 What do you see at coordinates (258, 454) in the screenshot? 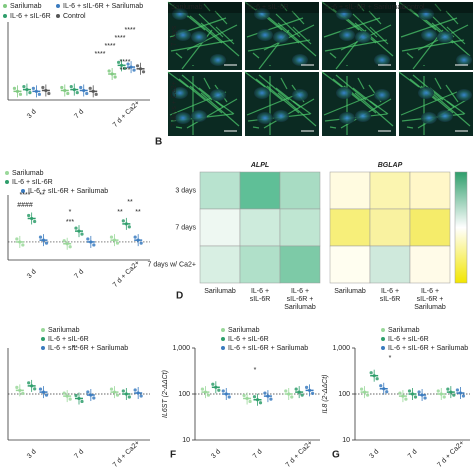
I see `x-tick-label: 7 d` at bounding box center [258, 454].